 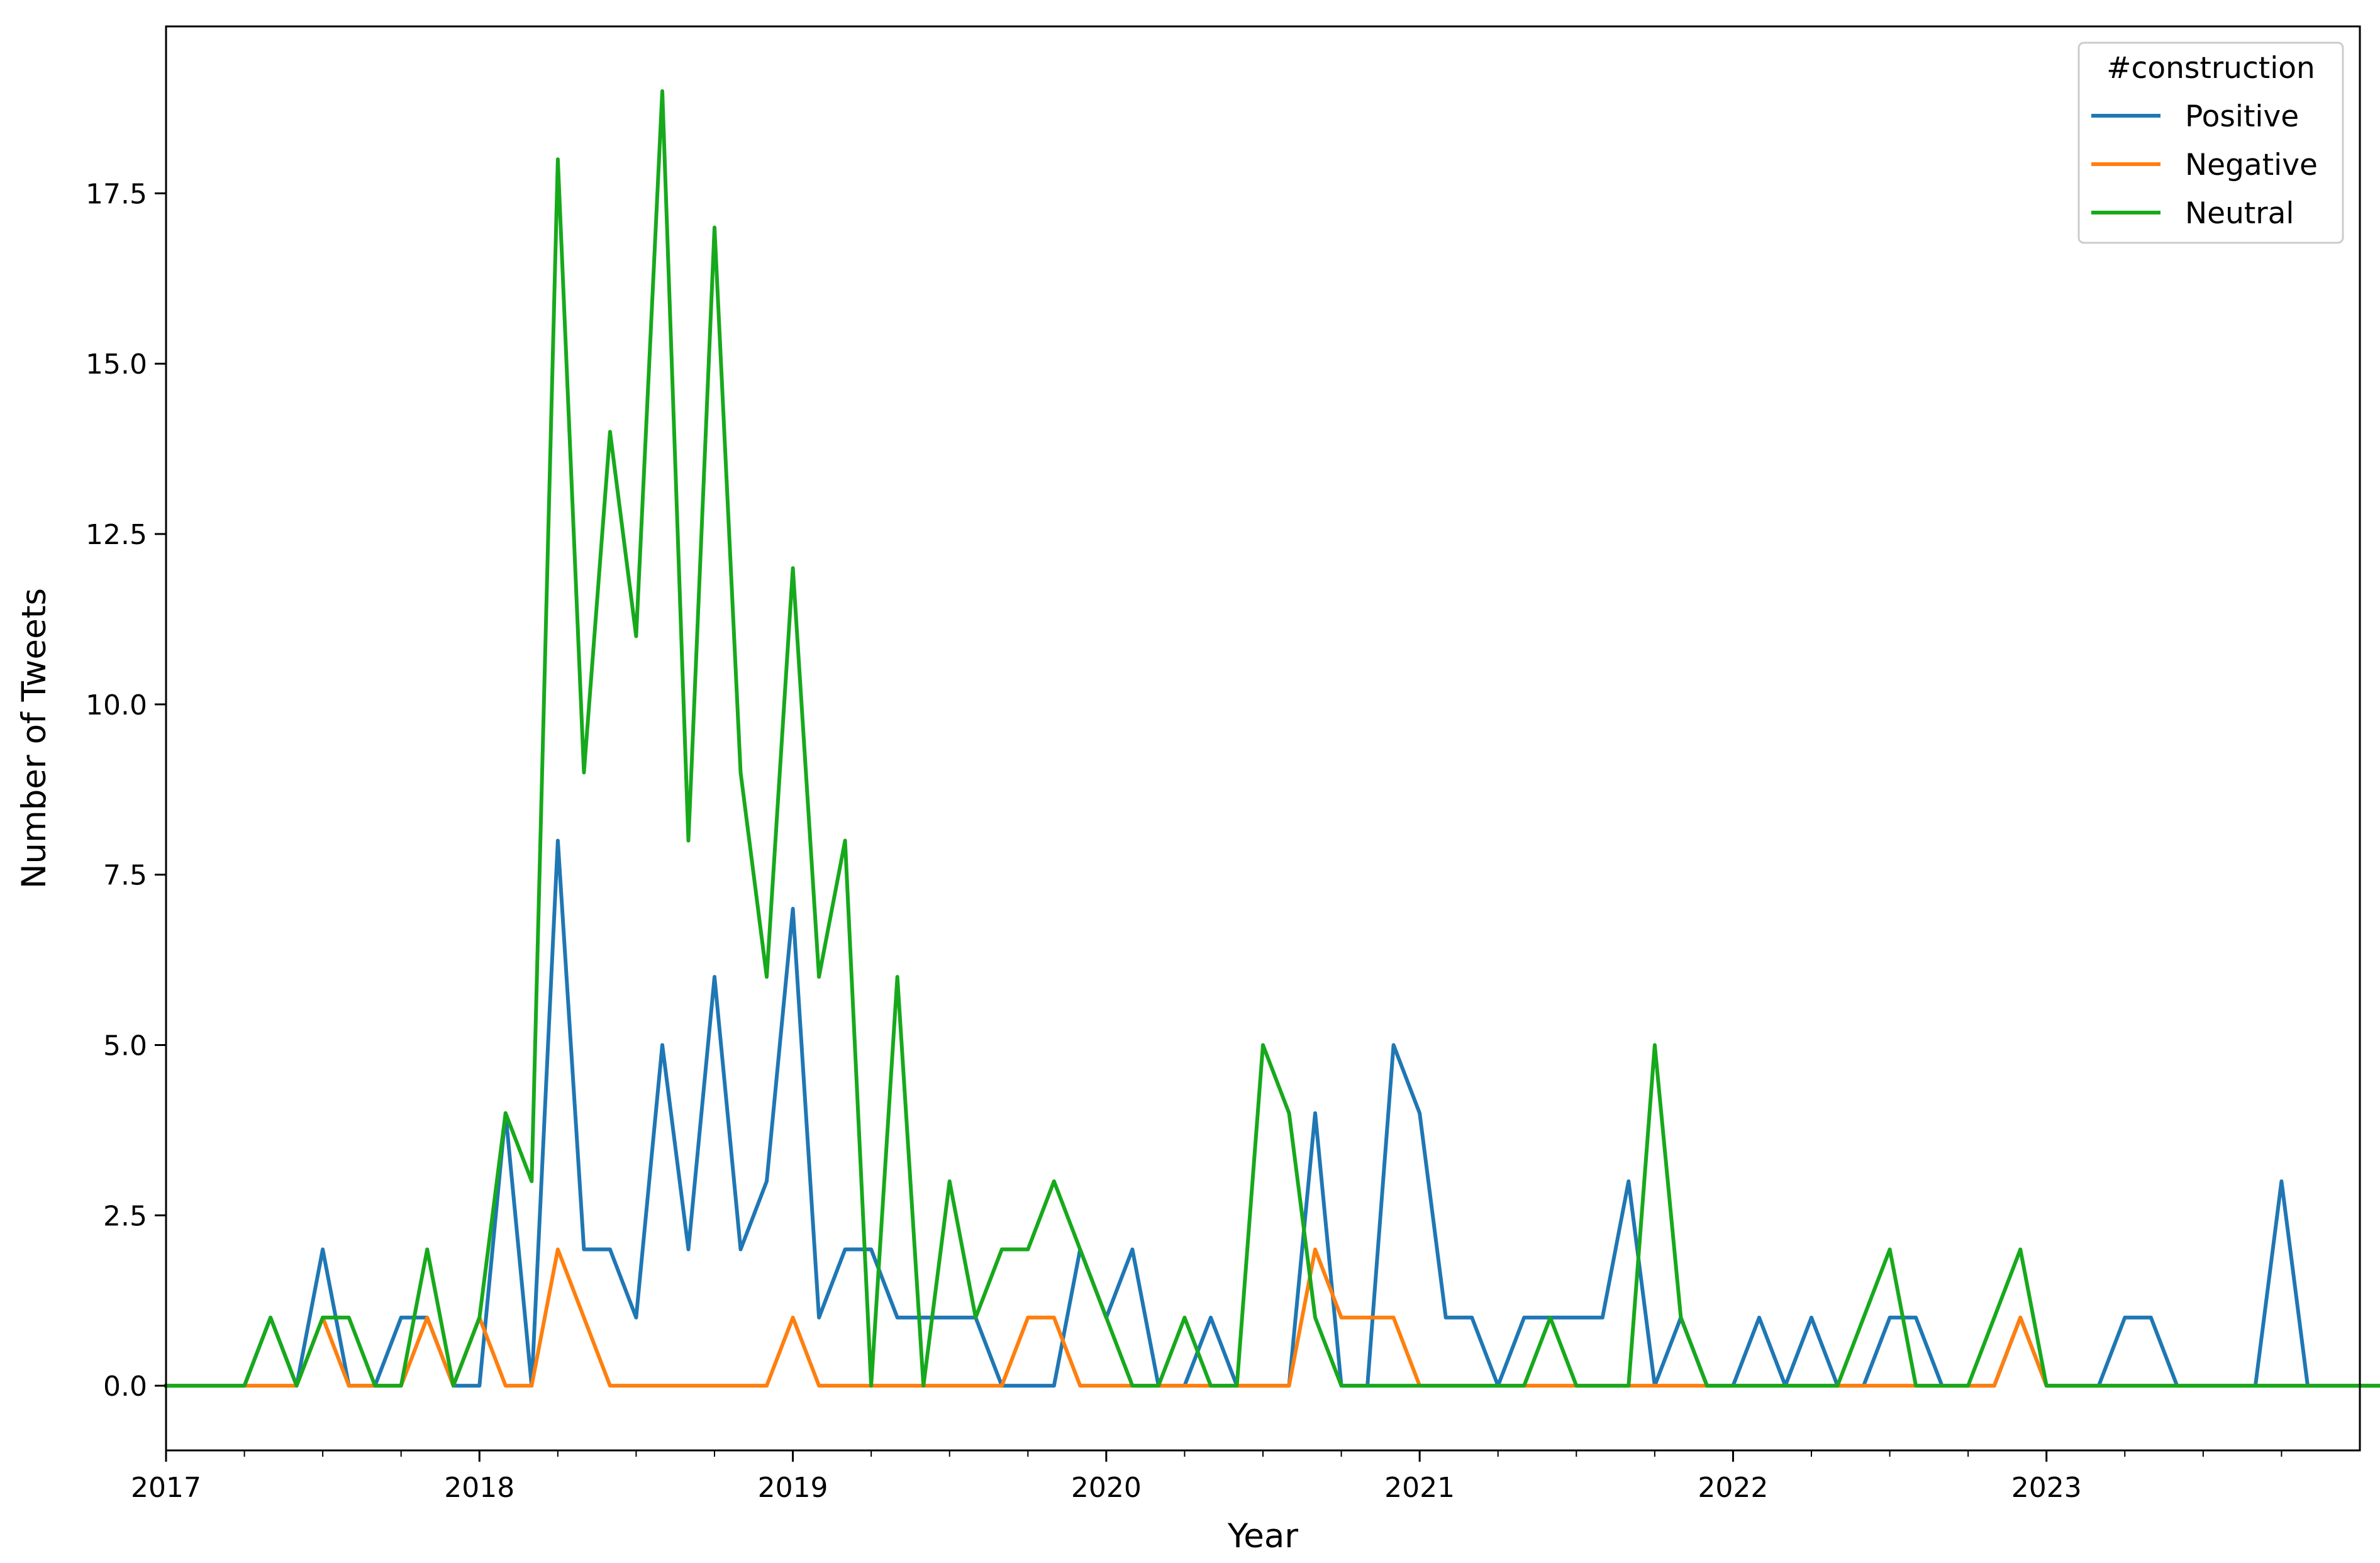 What do you see at coordinates (2210, 68) in the screenshot?
I see `legend-title: #construction` at bounding box center [2210, 68].